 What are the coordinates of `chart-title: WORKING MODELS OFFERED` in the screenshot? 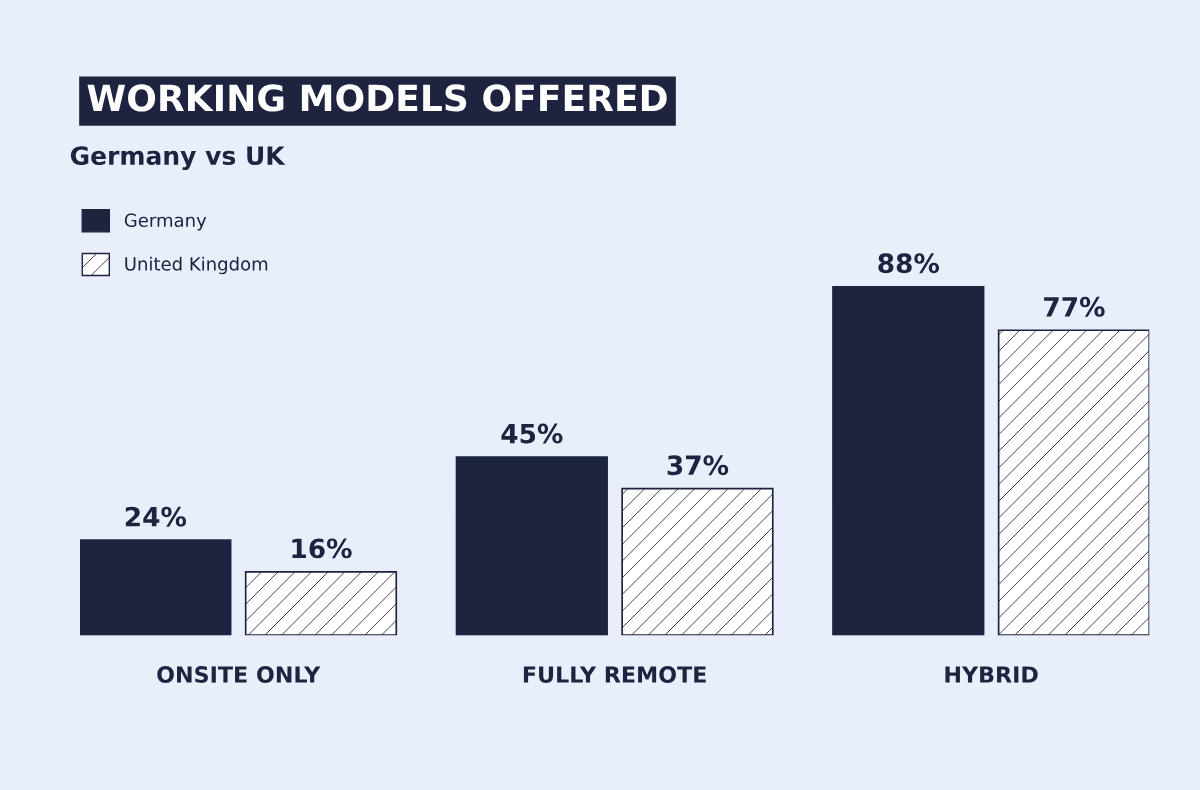 It's located at (377, 98).